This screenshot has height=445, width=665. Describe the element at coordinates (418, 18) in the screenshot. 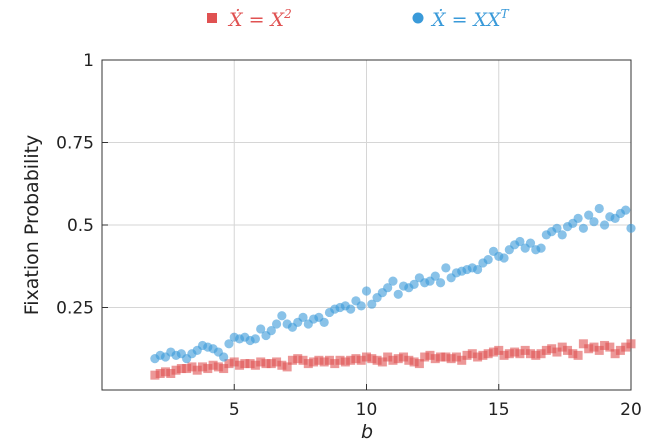

I see `legend-marker-circle` at that location.